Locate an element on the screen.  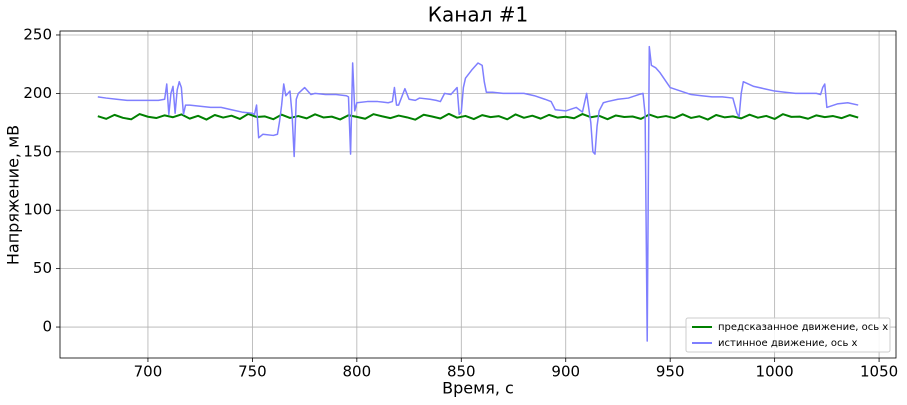
legend-box is located at coordinates (788, 335).